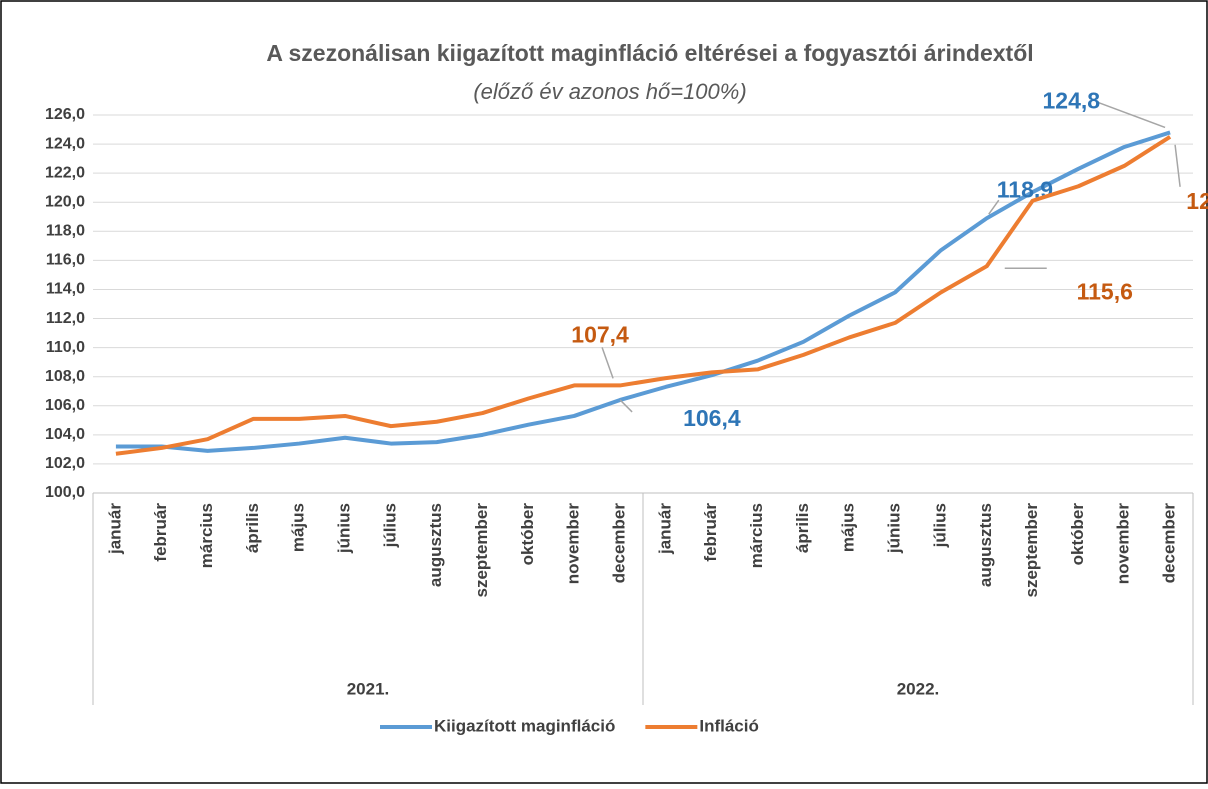 The width and height of the screenshot is (1208, 789). What do you see at coordinates (65, 347) in the screenshot?
I see `y-tick-label: 110,0` at bounding box center [65, 347].